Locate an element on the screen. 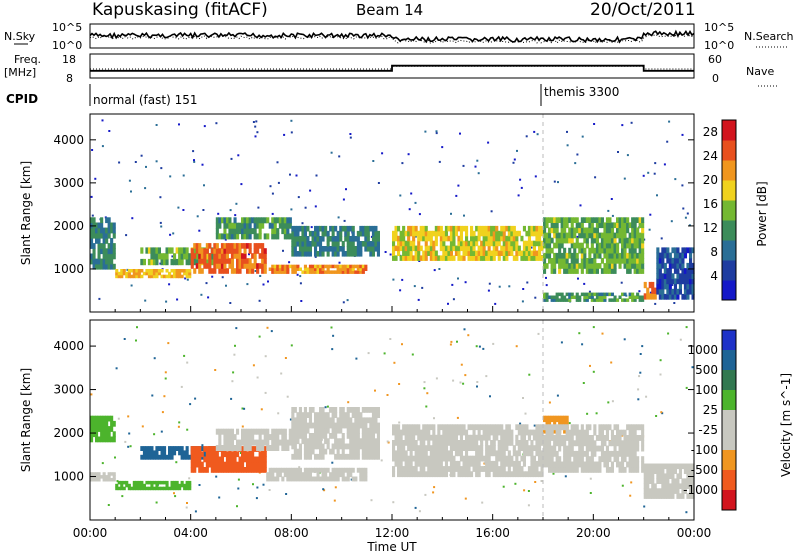  colorbar-tick-label: -1000 is located at coordinates (700, 490).